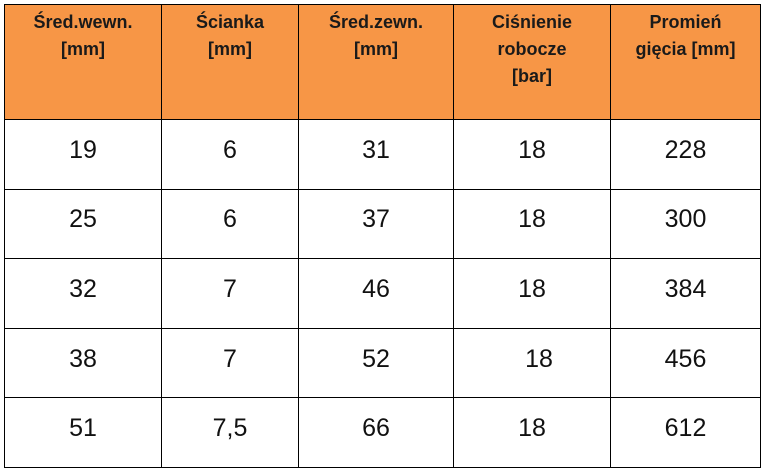 The image size is (767, 475). What do you see at coordinates (532, 62) in the screenshot?
I see `header-working-pressure: Ciśnienie robocze [bar]` at bounding box center [532, 62].